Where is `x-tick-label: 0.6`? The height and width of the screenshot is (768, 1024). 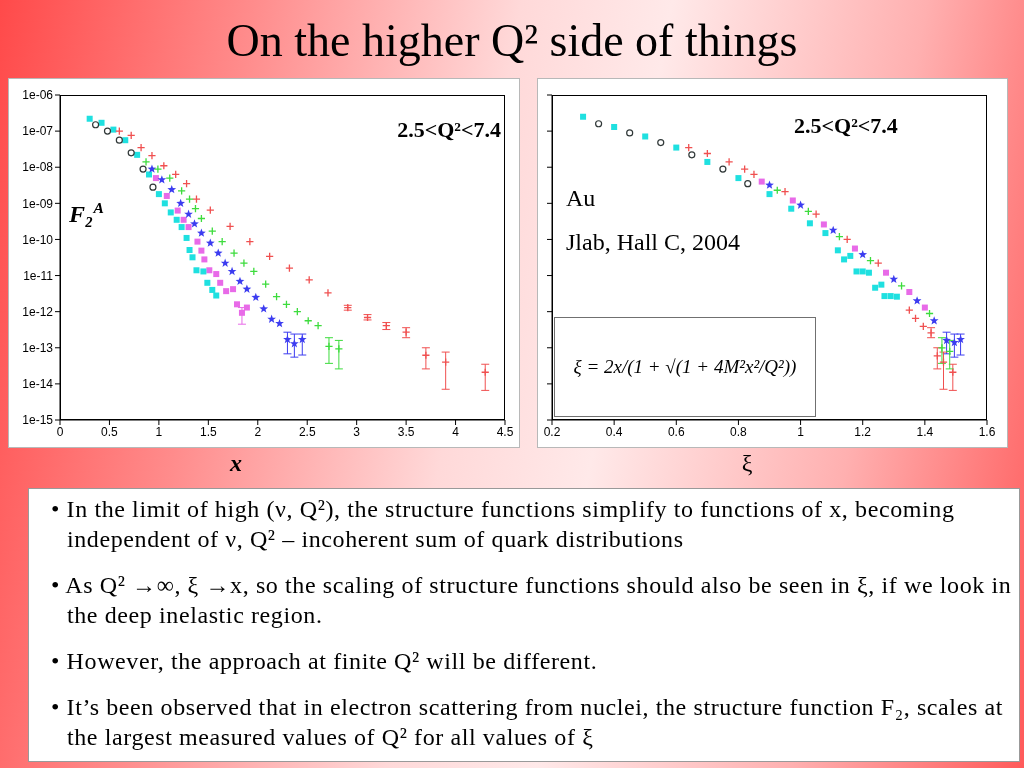 x-tick-label: 0.6 is located at coordinates (676, 431).